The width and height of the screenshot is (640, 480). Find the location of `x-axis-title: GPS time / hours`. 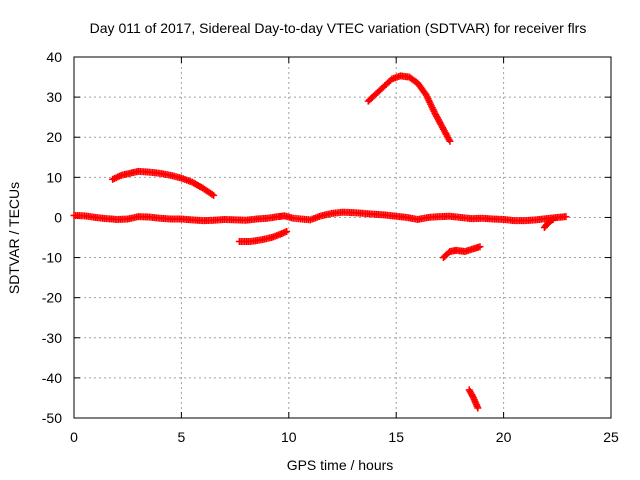

x-axis-title: GPS time / hours is located at coordinates (340, 465).